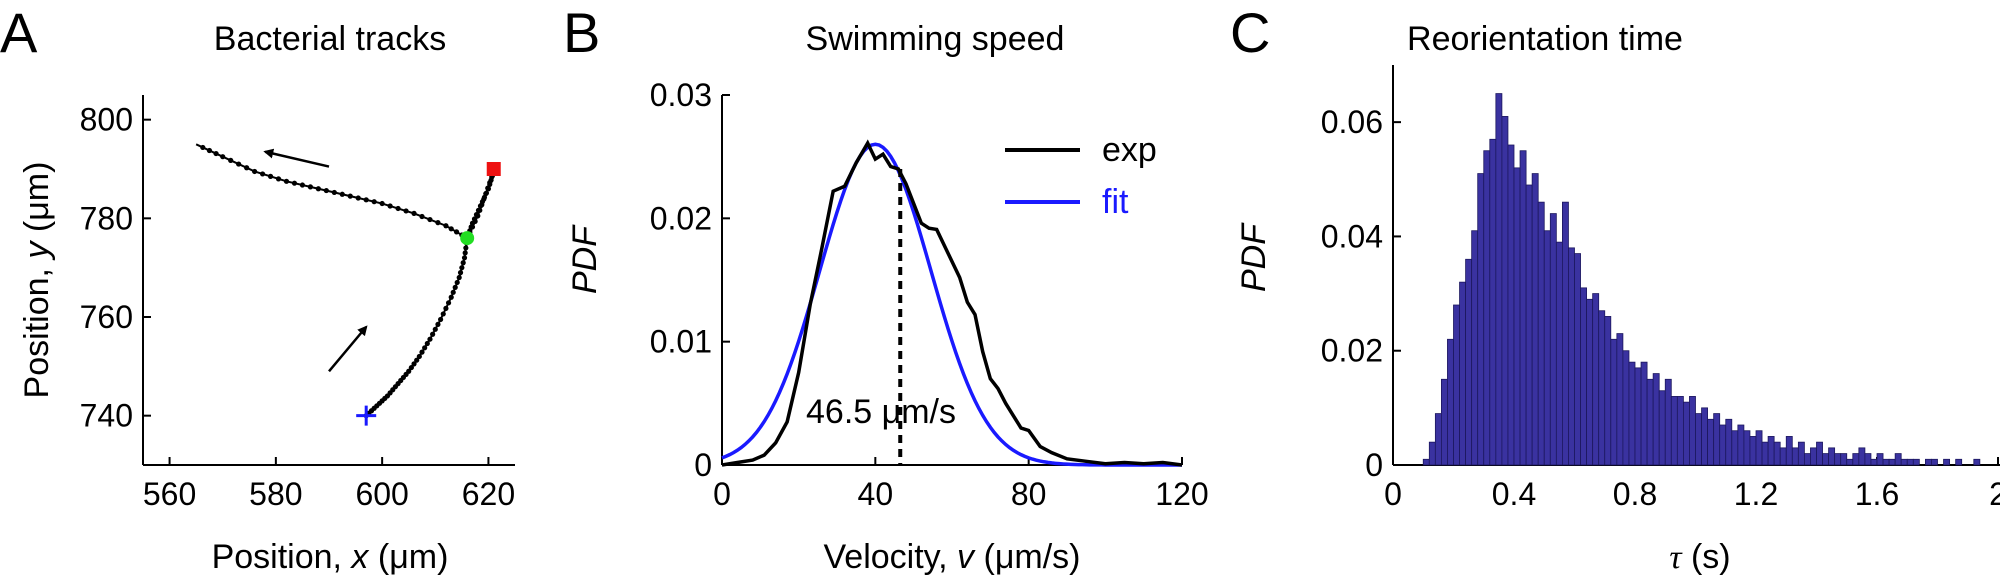  Describe the element at coordinates (37, 280) in the screenshot. I see `panel-a-y-label: Position, y (μm)` at that location.